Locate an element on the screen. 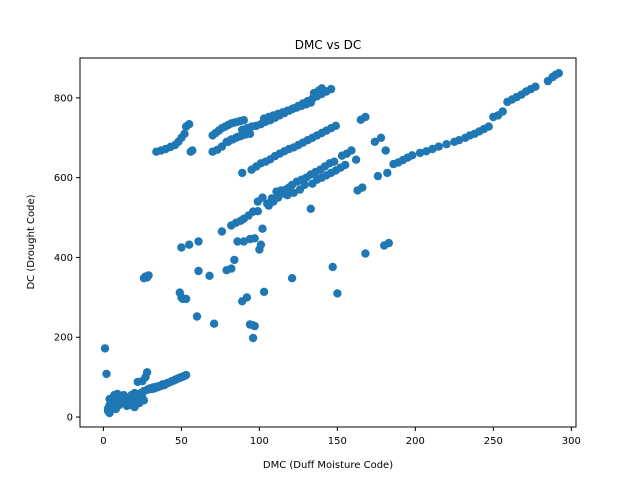  x-tick-label: 300 is located at coordinates (571, 441).